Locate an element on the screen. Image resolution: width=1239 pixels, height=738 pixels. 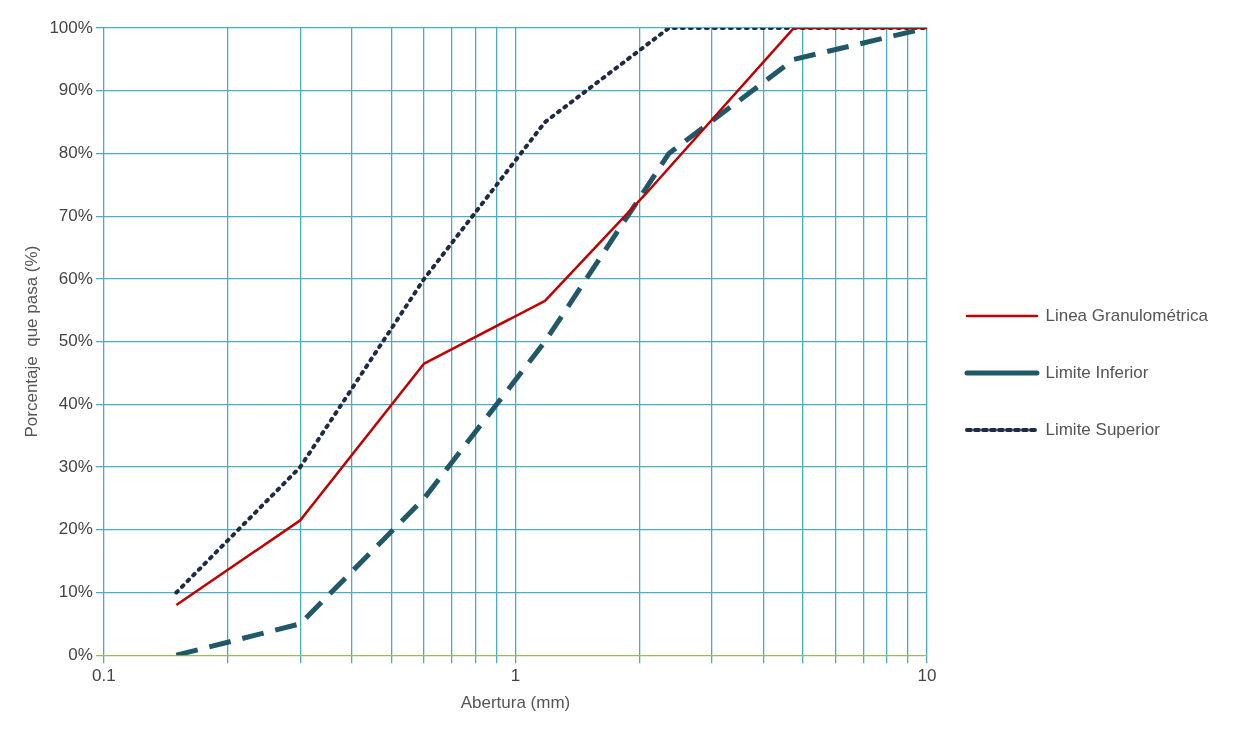
x-tick-label: 1 is located at coordinates (515, 676).